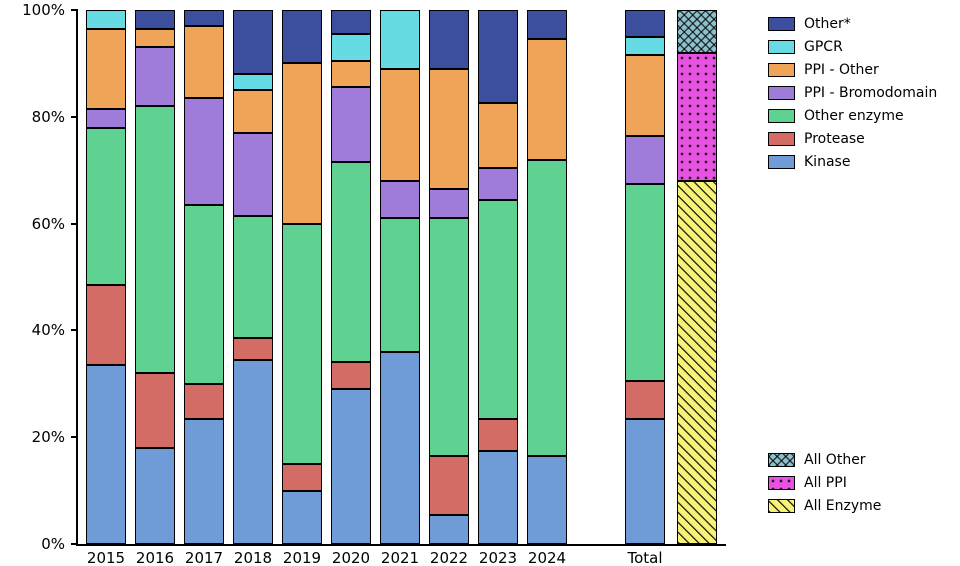  Describe the element at coordinates (351, 557) in the screenshot. I see `x-tick-label: 2020` at that location.